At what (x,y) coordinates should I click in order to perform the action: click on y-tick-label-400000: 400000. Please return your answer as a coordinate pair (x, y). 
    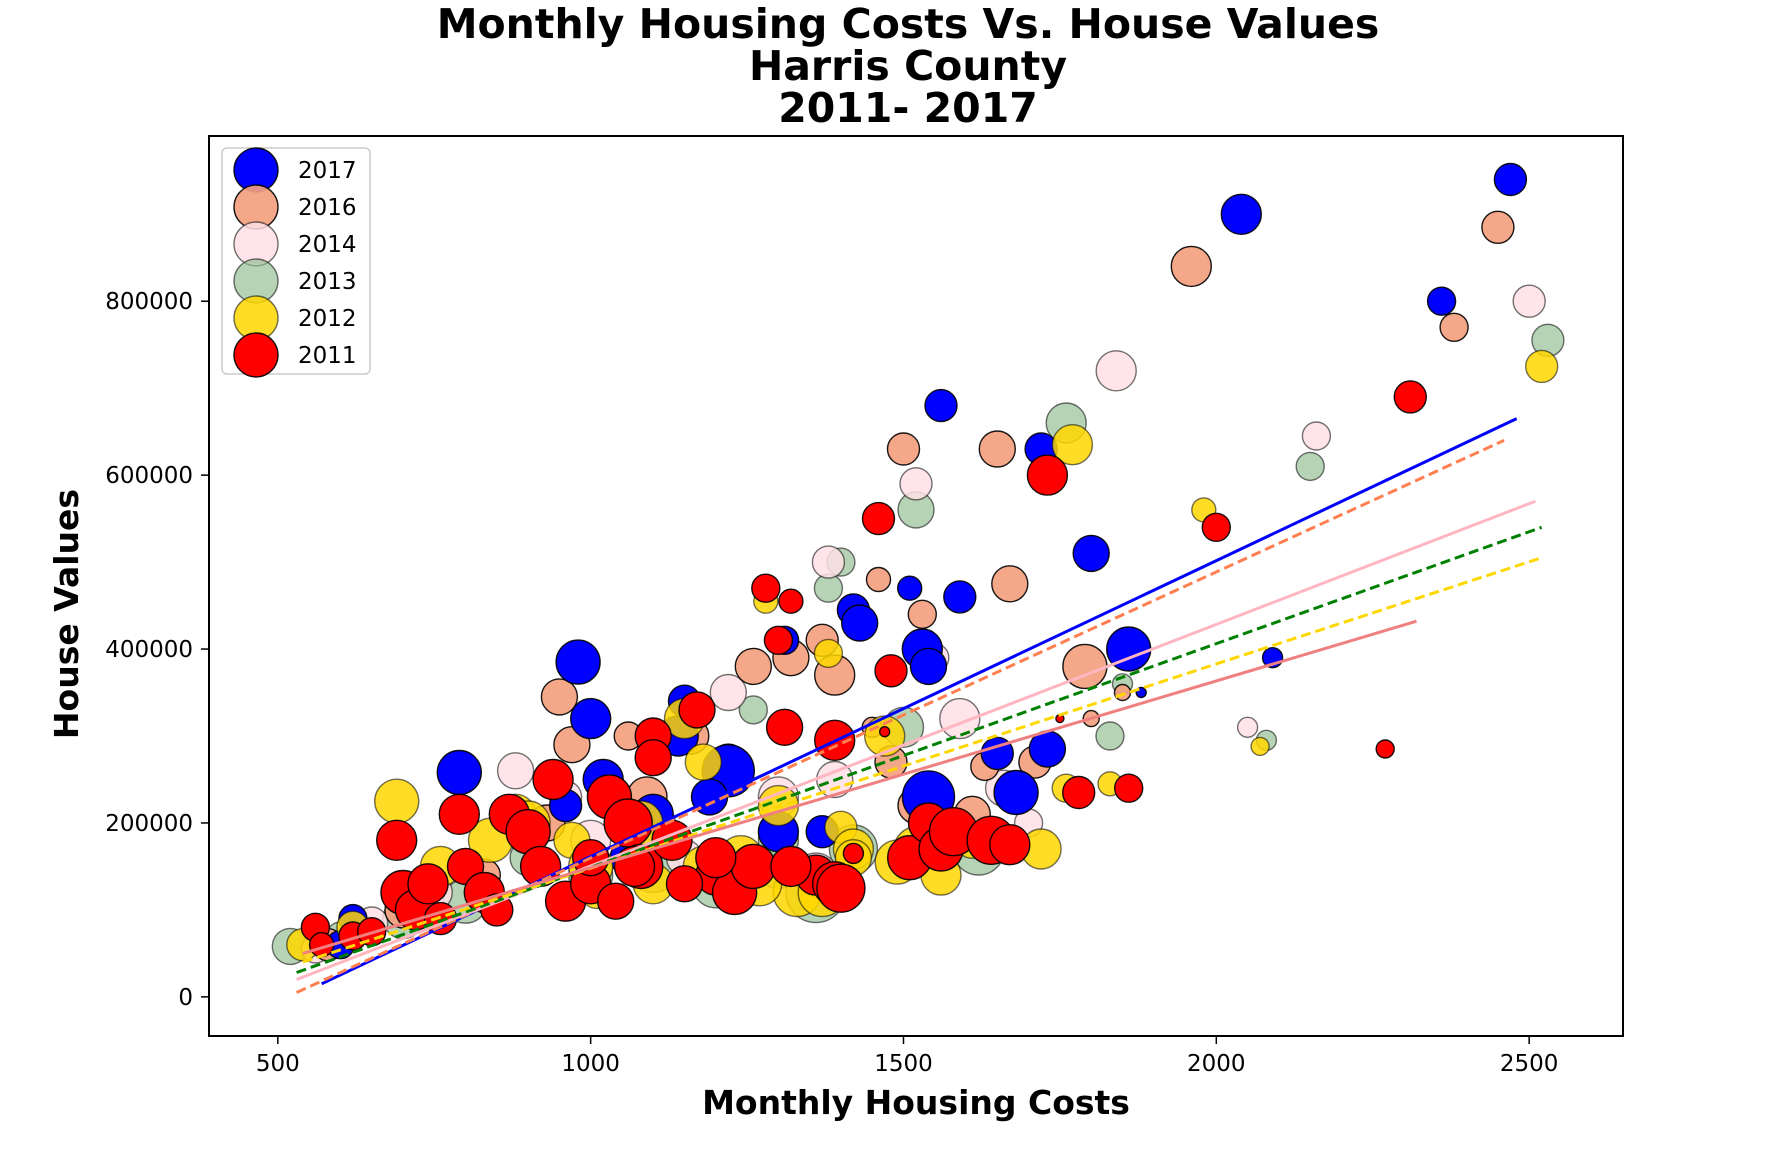
    Looking at the image, I should click on (149, 650).